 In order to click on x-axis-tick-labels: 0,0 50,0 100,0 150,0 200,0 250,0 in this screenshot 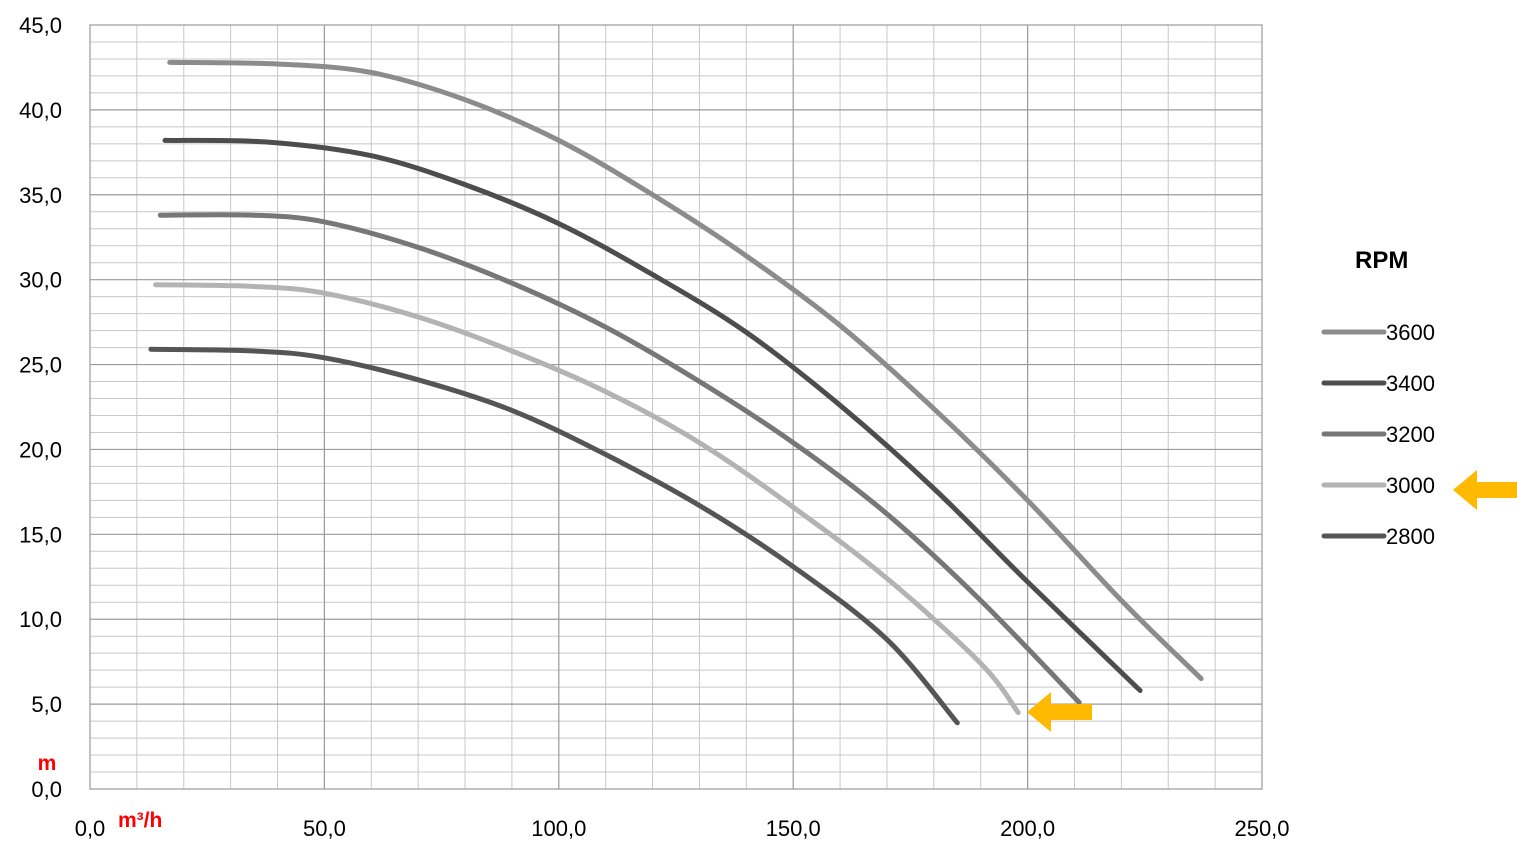, I will do `click(682, 828)`.